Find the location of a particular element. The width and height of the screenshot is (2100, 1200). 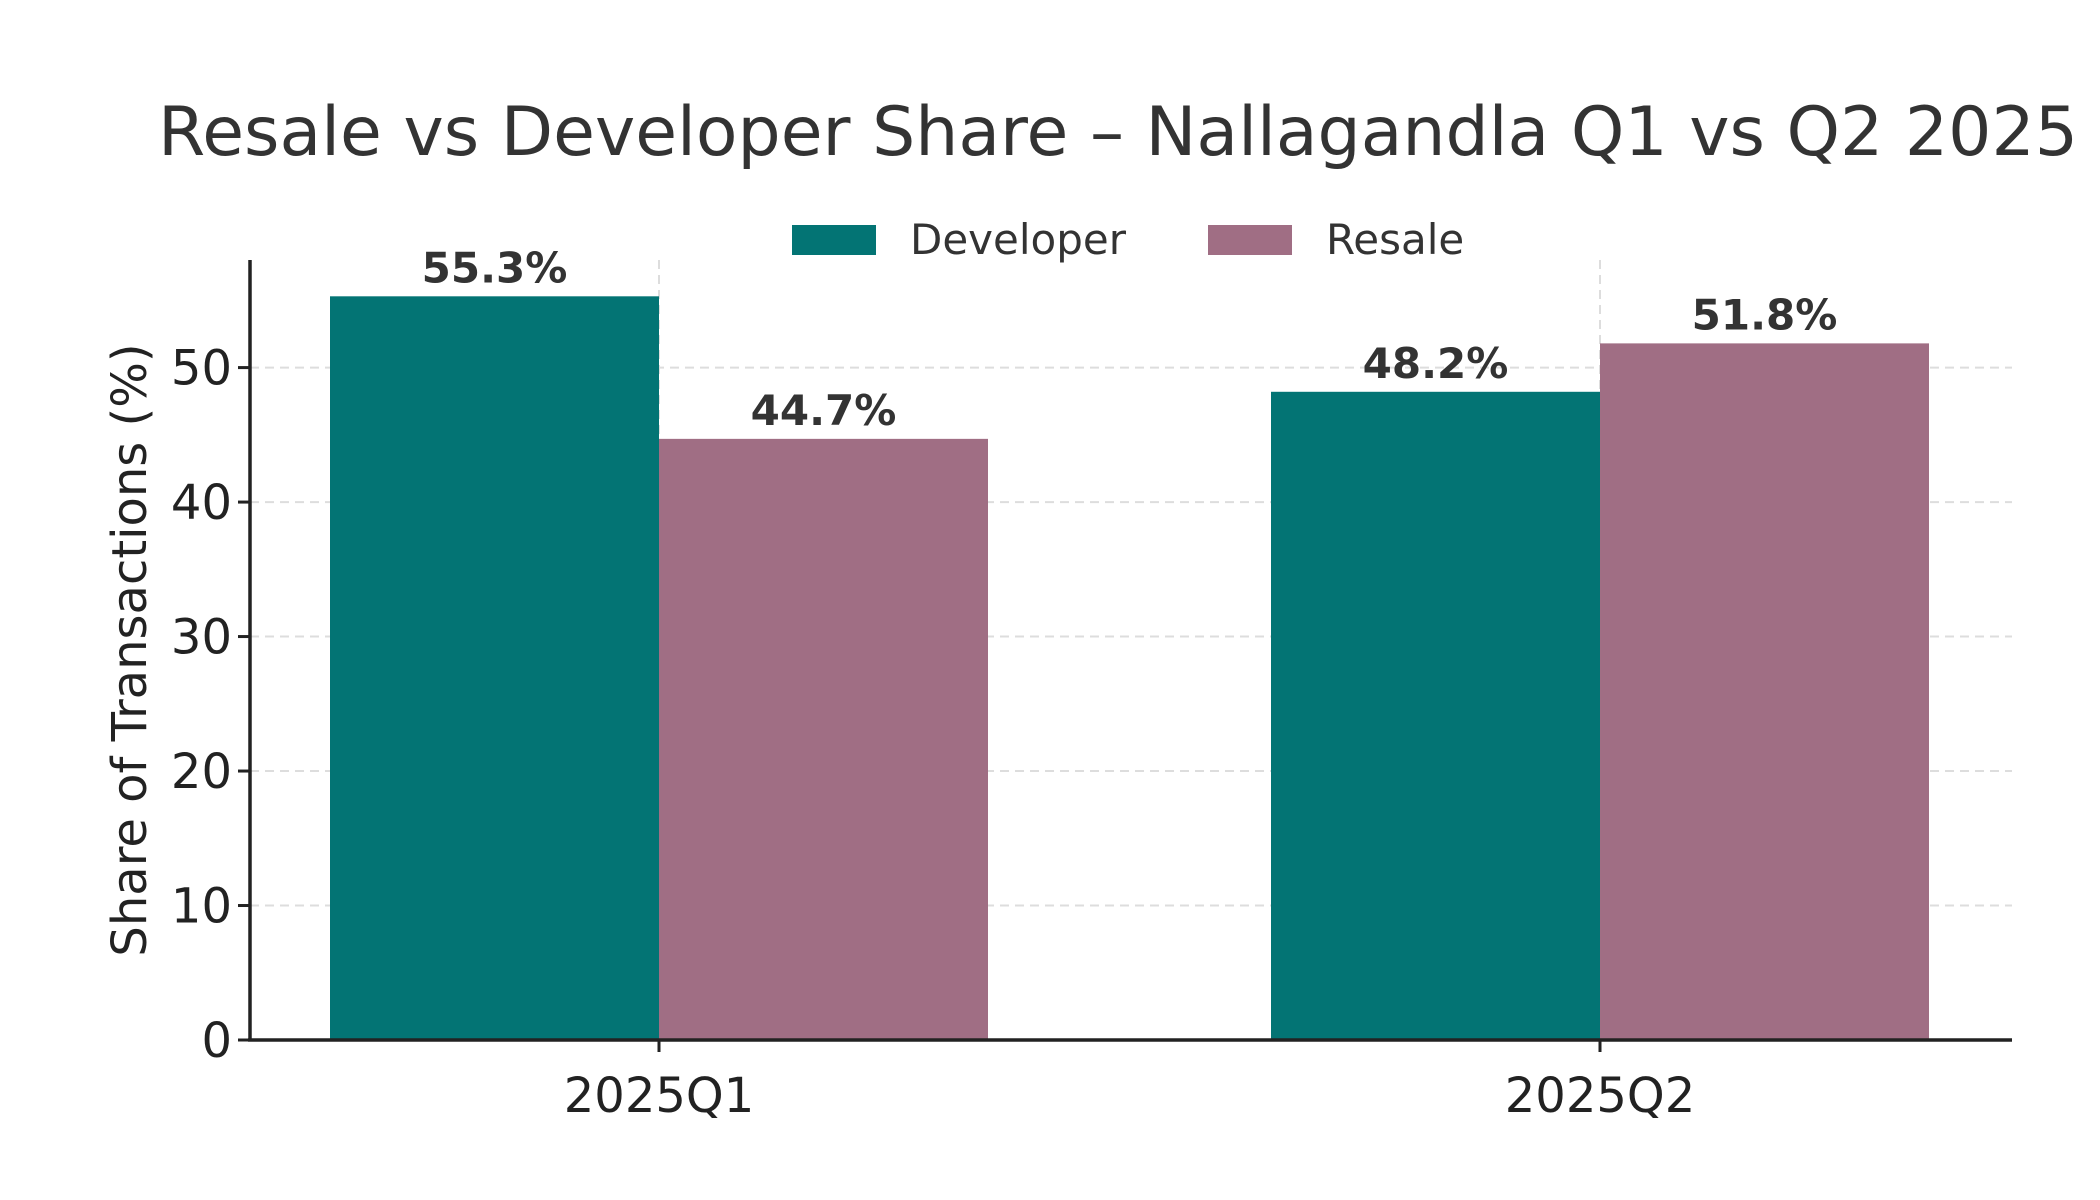

x-tick-label-2025Q1: 2025Q1 is located at coordinates (659, 1096).